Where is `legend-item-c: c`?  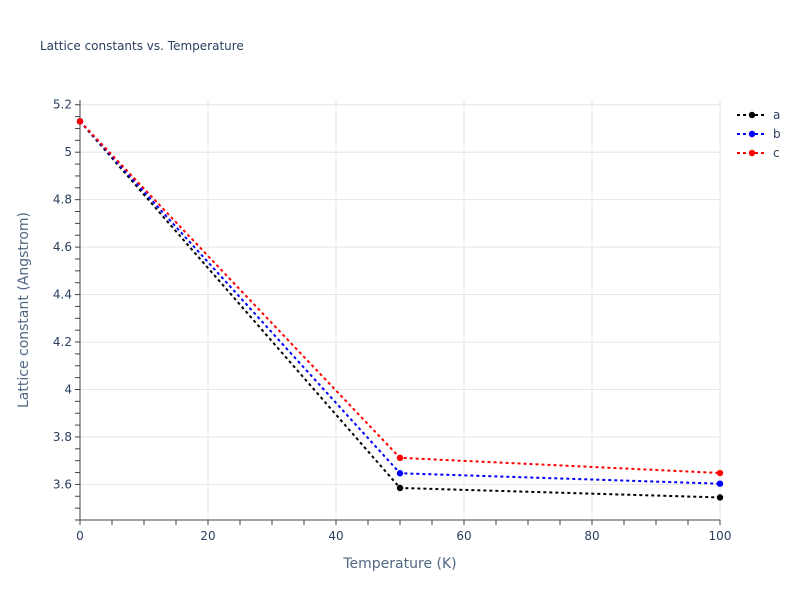 legend-item-c: c is located at coordinates (758, 153).